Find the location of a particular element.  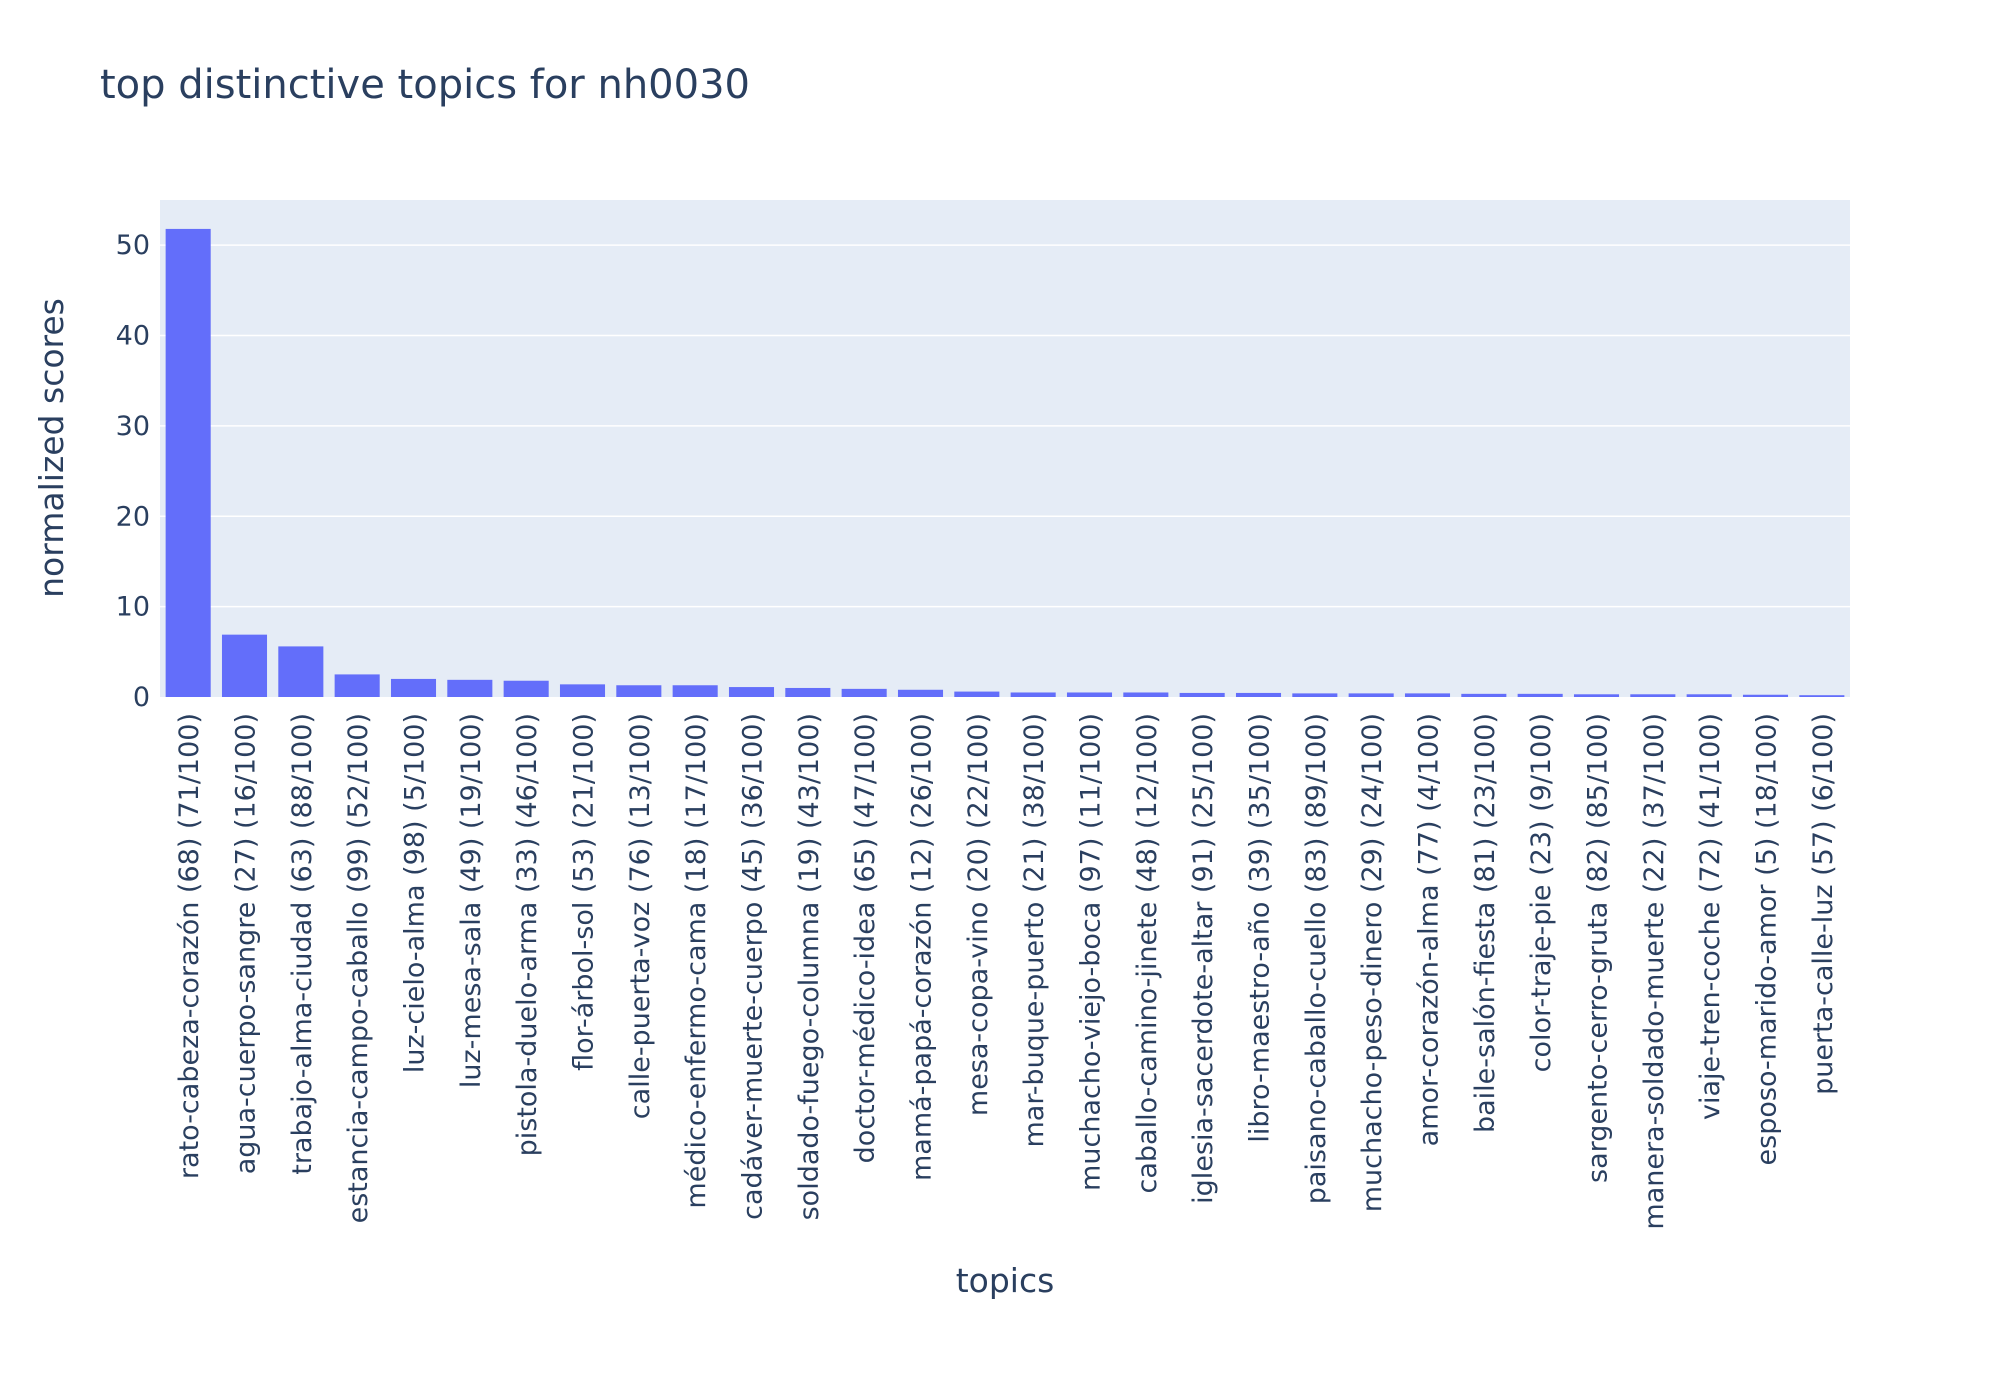

x-axis-title: topics is located at coordinates (1005, 1280).